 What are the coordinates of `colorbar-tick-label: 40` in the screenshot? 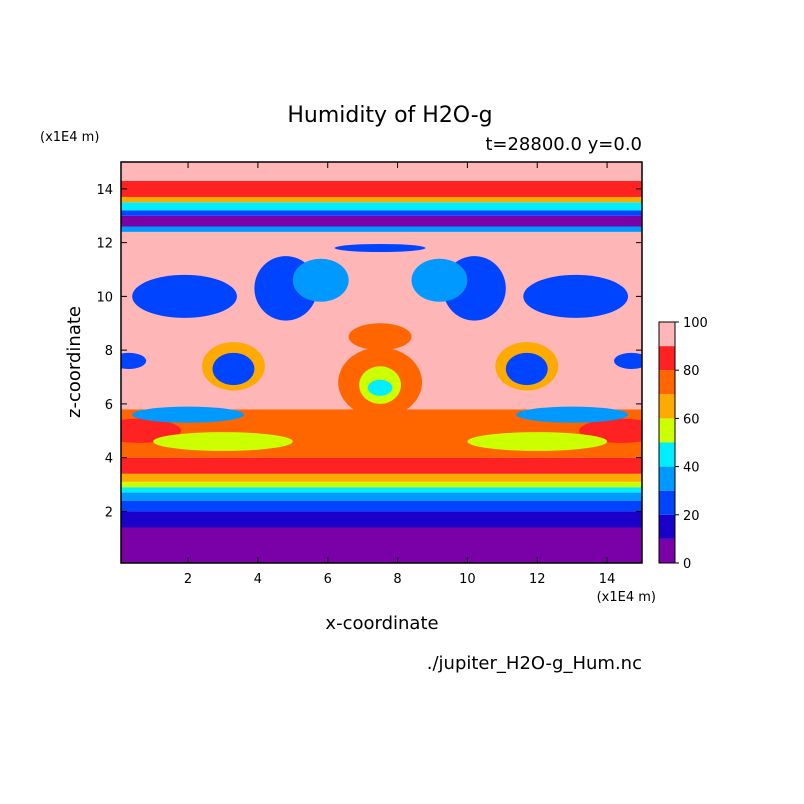 It's located at (691, 468).